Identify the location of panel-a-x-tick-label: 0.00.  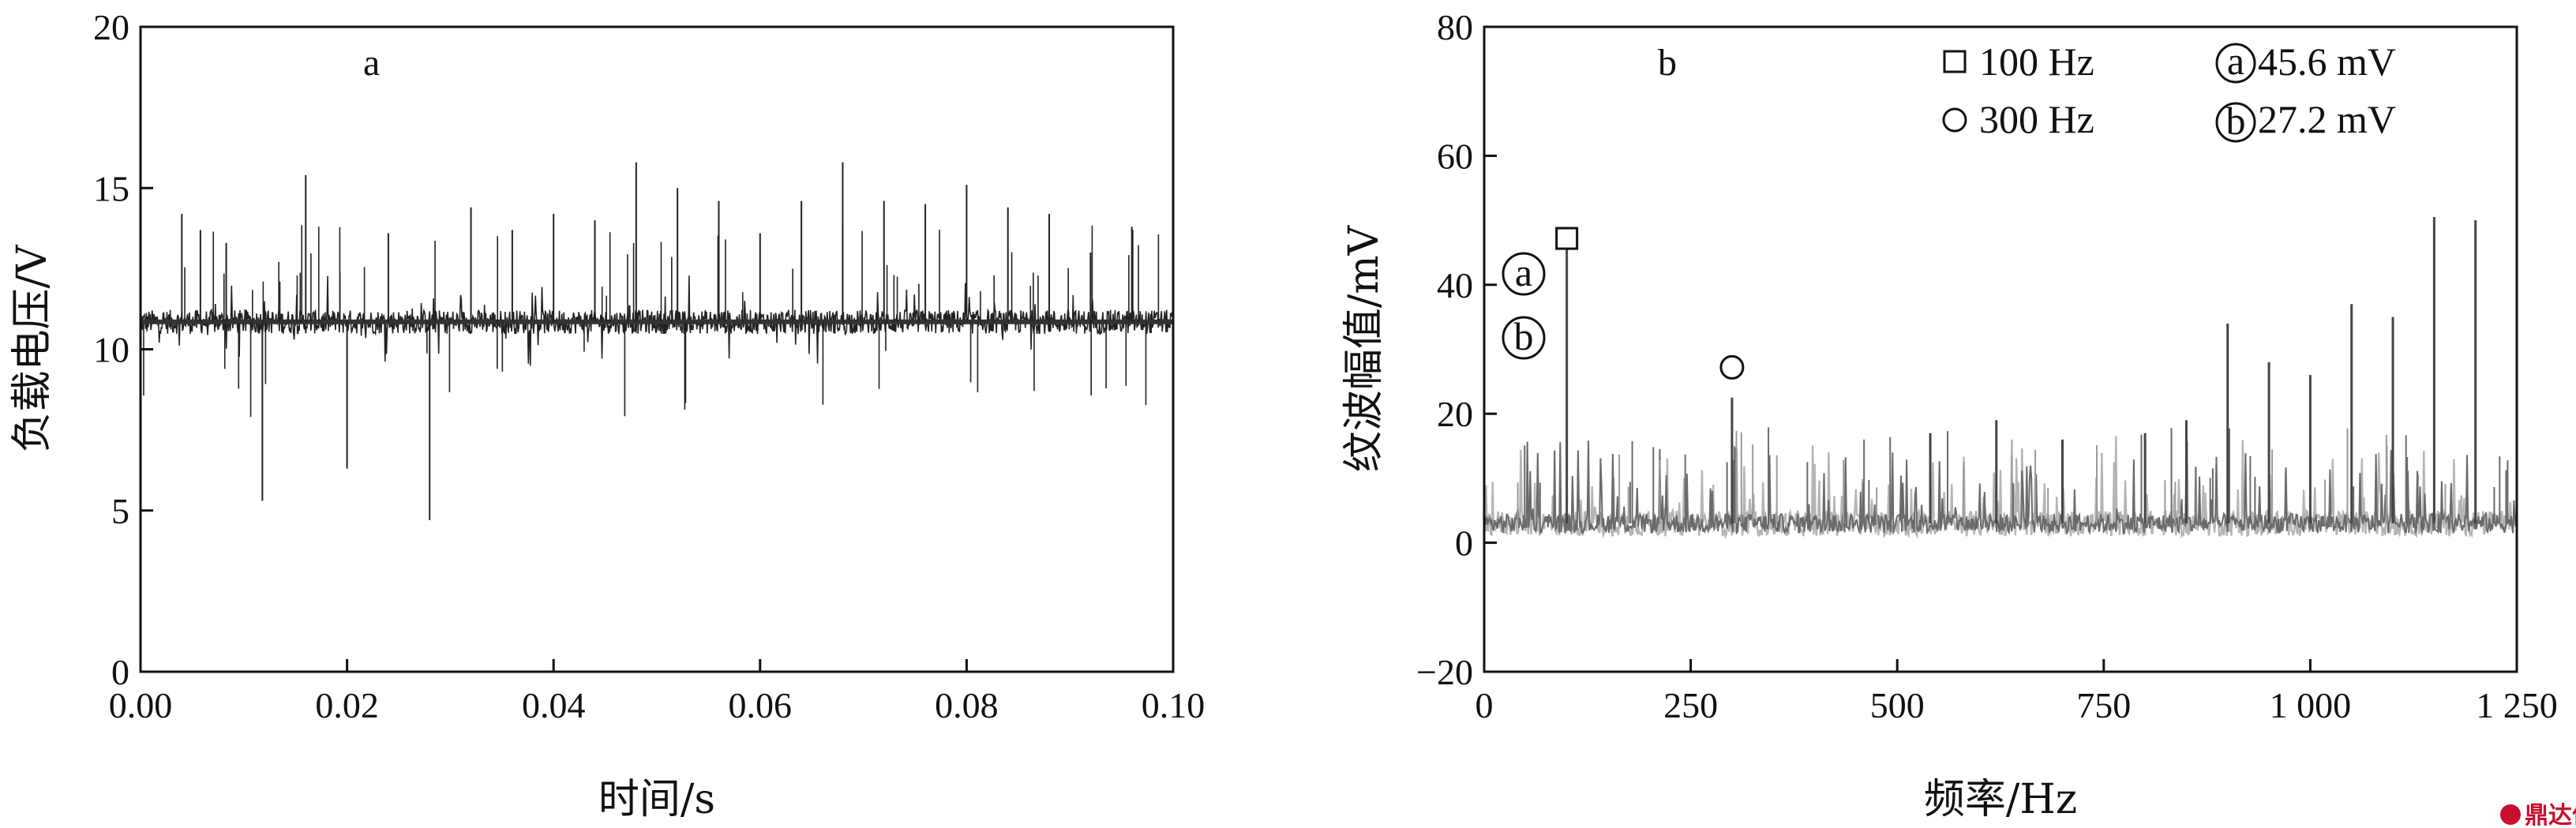
(141, 705).